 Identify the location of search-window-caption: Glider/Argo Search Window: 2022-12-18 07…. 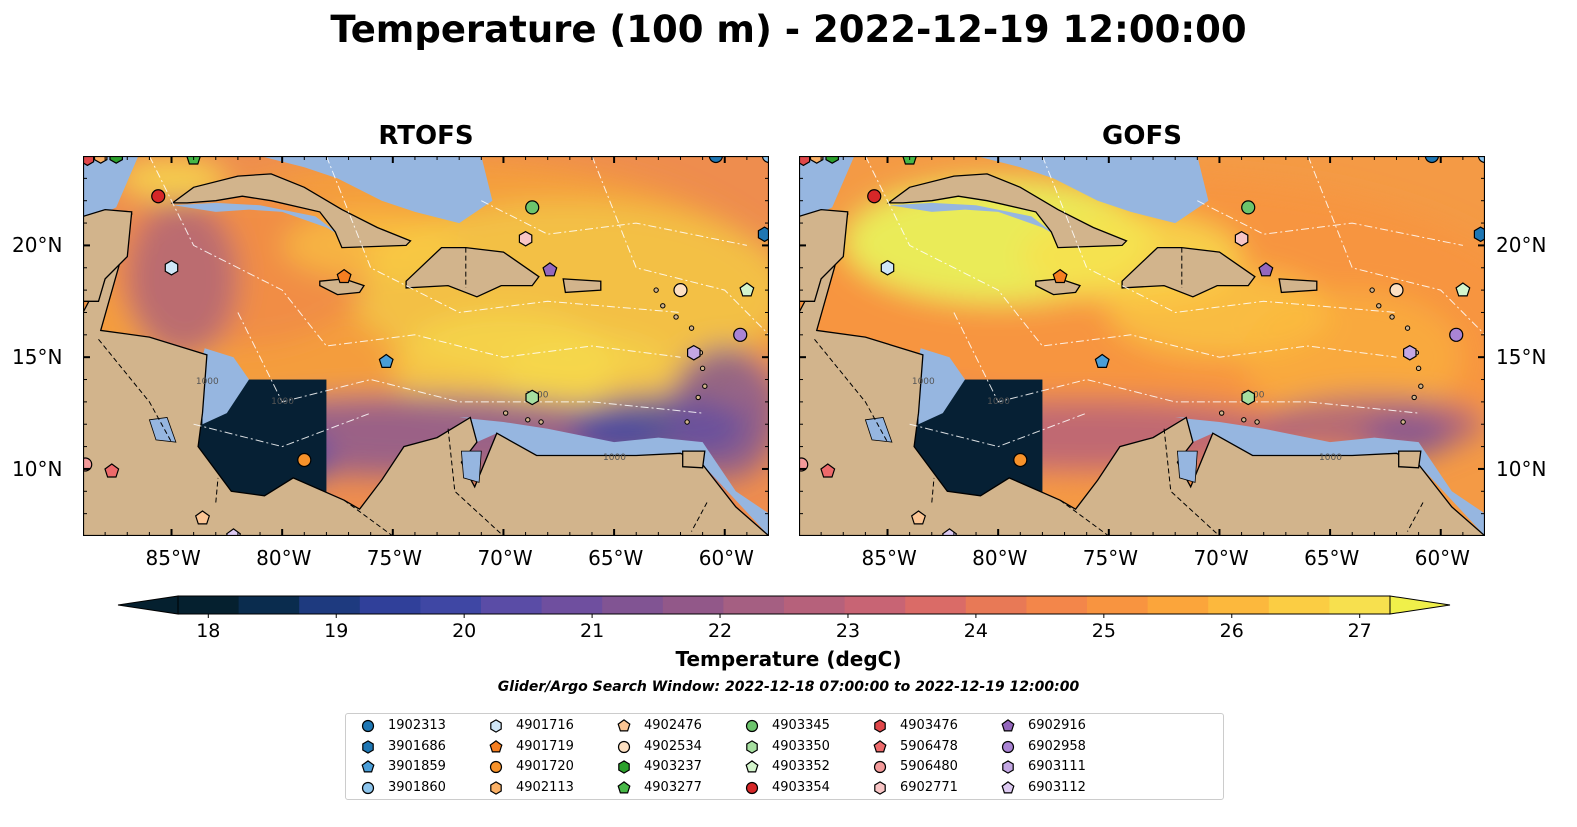
(788, 687).